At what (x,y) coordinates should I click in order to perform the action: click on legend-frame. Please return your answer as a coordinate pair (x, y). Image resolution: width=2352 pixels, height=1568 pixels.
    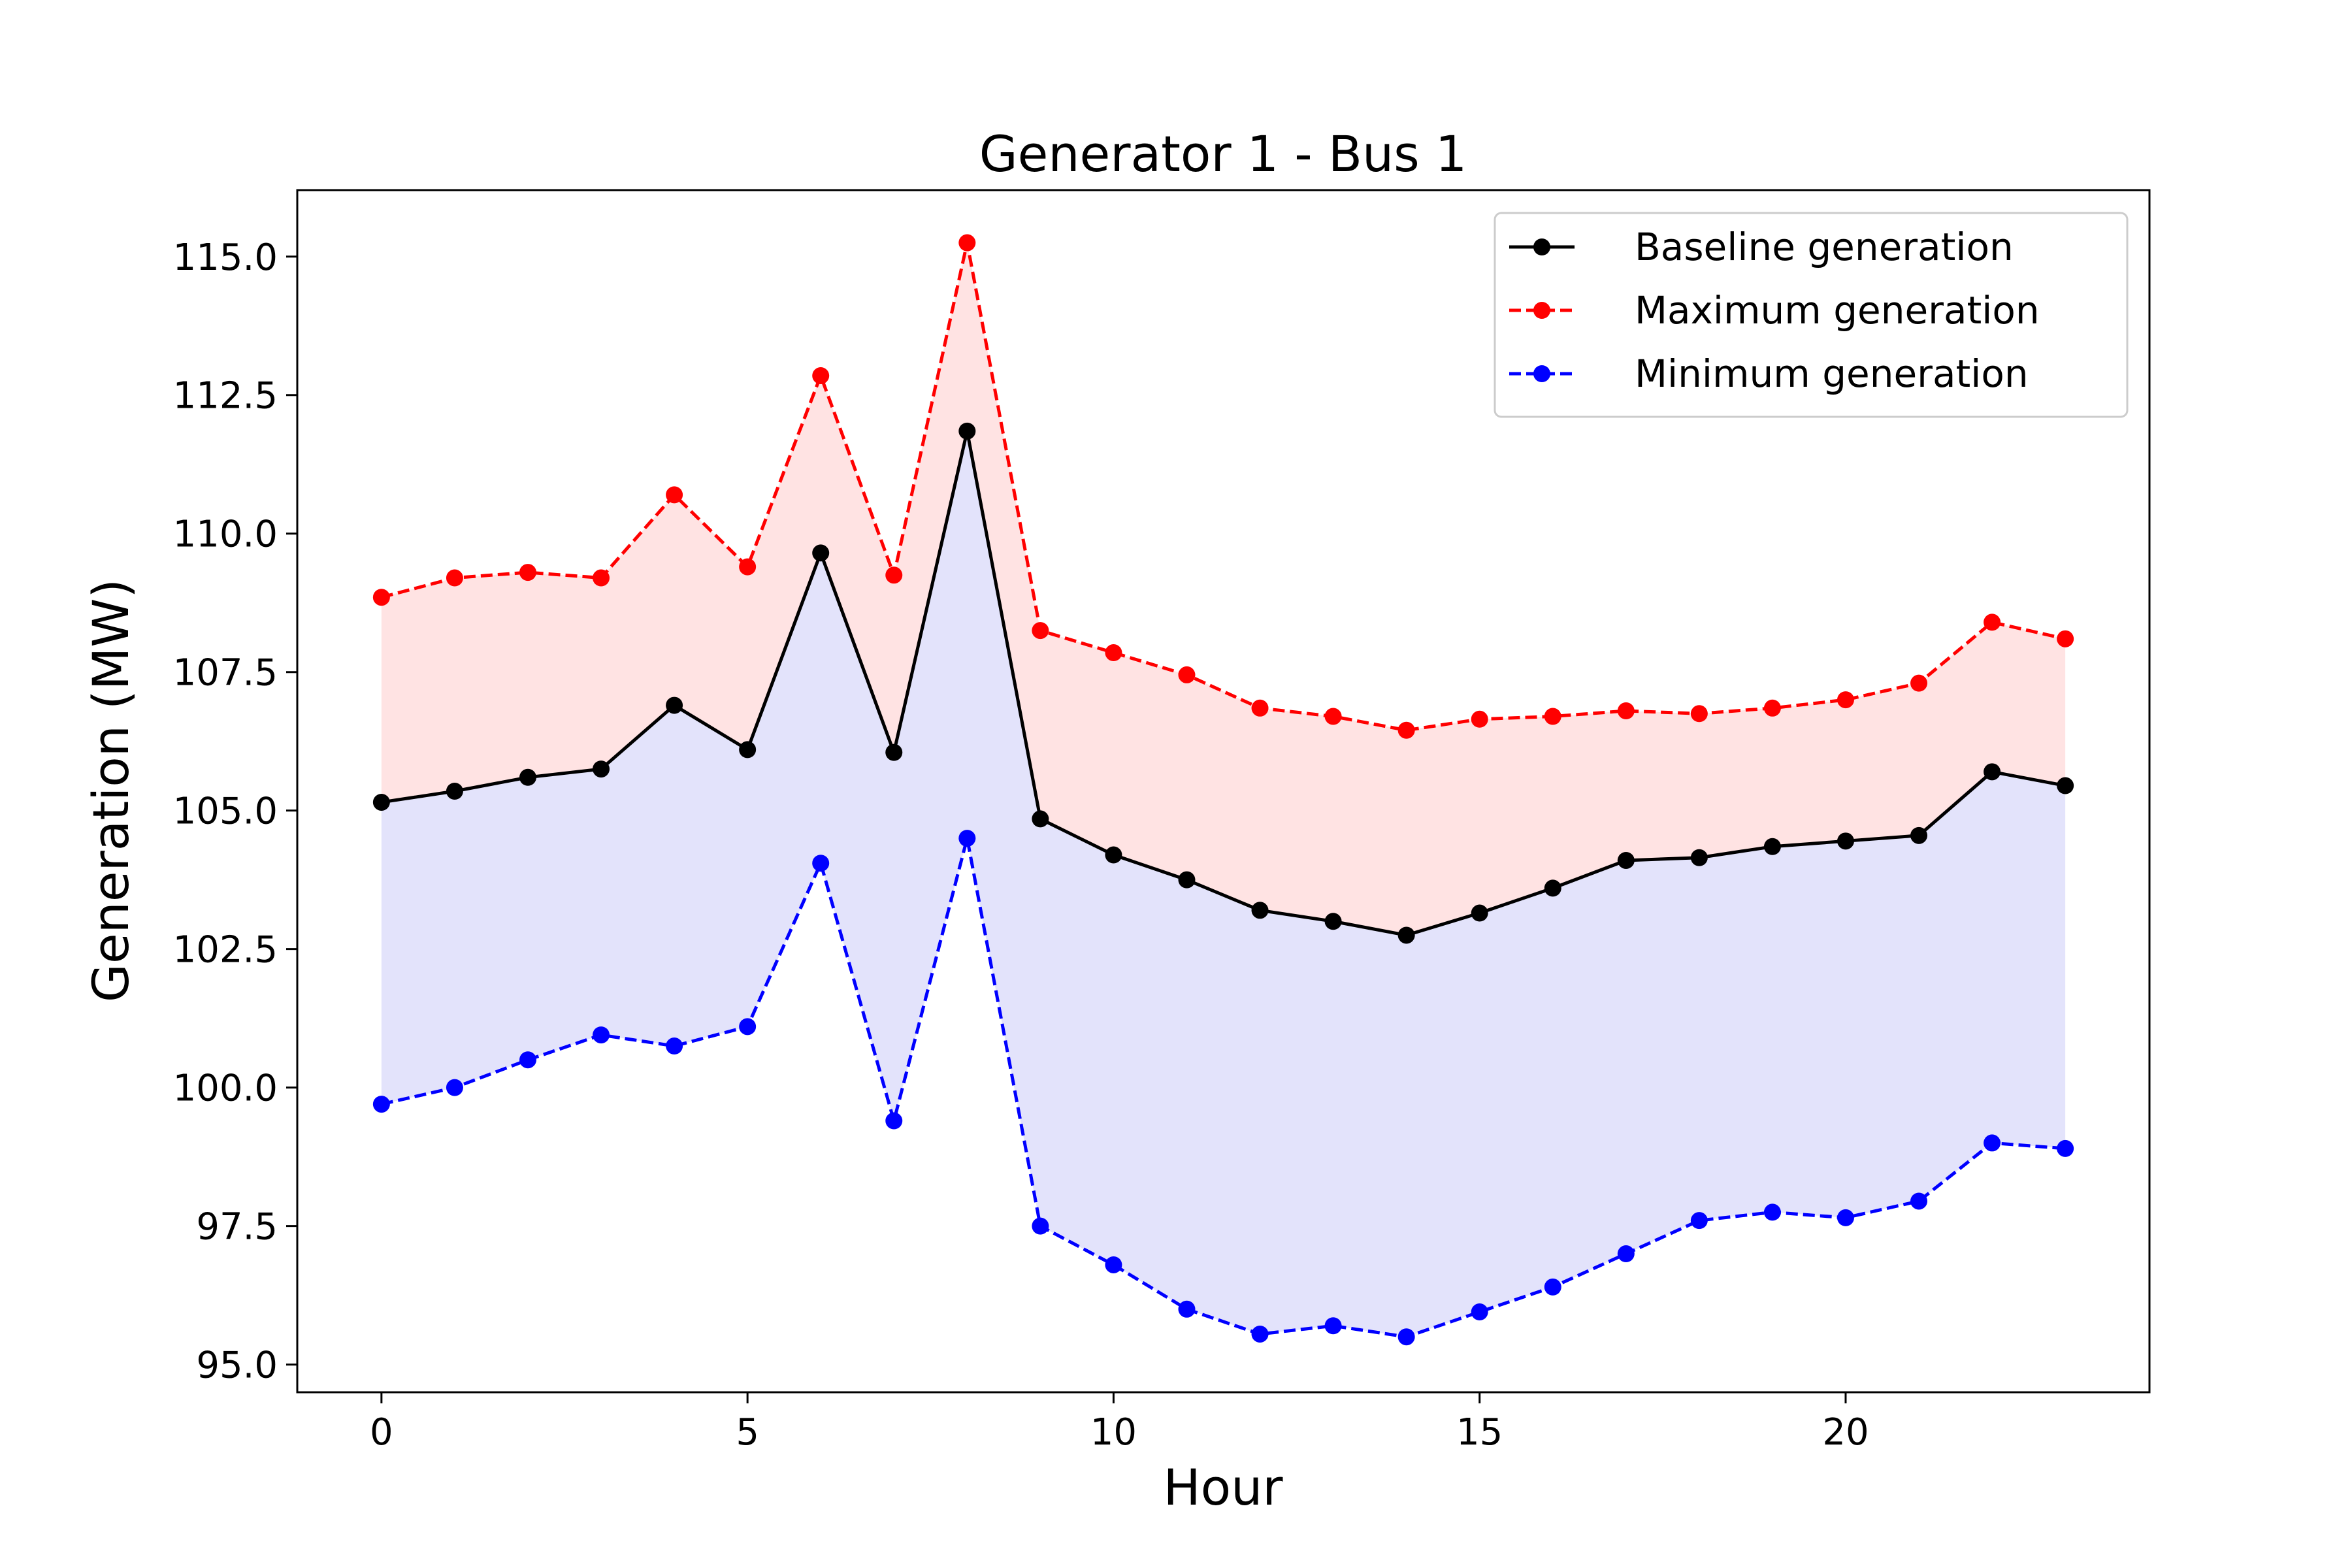
    Looking at the image, I should click on (1811, 315).